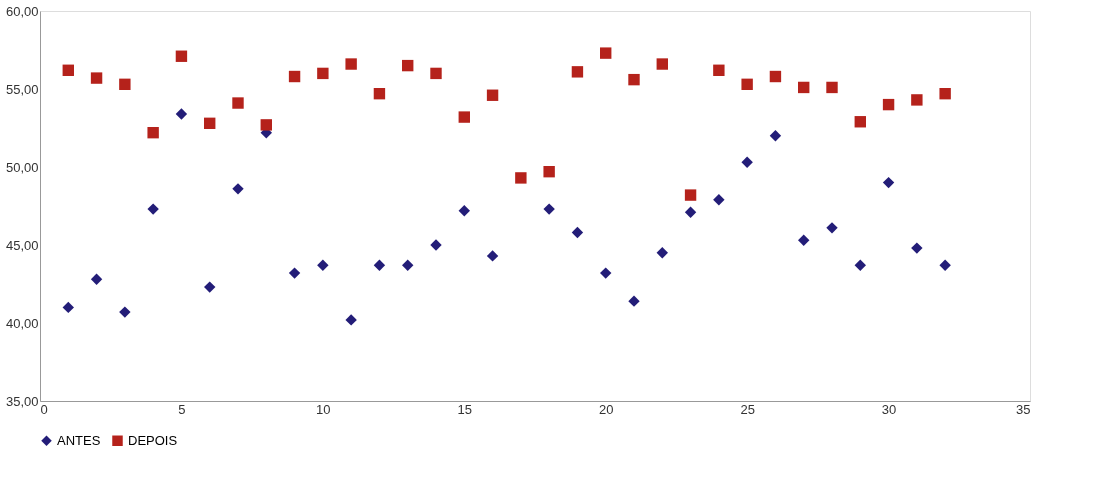 This screenshot has height=500, width=1101. Describe the element at coordinates (79, 440) in the screenshot. I see `legend-label: ANTES` at that location.